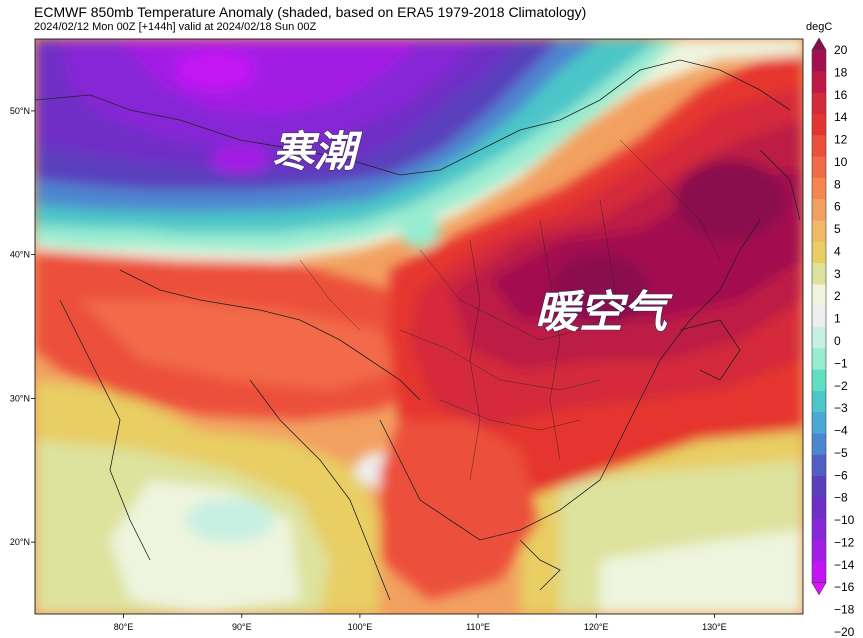 This screenshot has height=638, width=863. Describe the element at coordinates (844, 520) in the screenshot. I see `colorbar-tick-label: −10` at that location.